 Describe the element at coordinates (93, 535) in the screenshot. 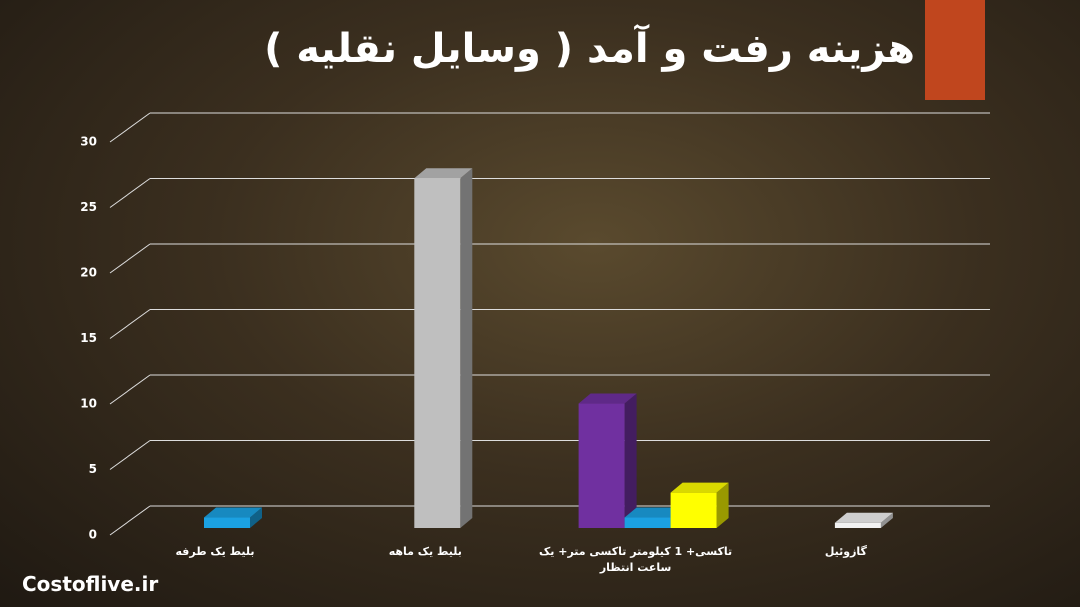

I see `y-tick-label: 0` at that location.